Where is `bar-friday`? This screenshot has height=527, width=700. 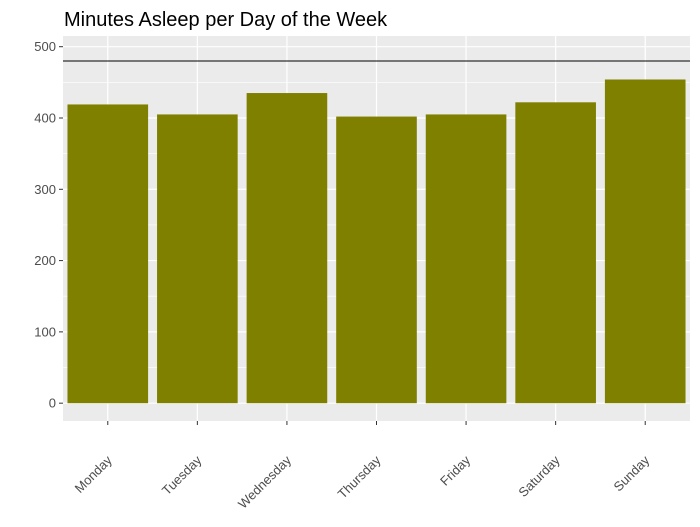
bar-friday is located at coordinates (466, 259).